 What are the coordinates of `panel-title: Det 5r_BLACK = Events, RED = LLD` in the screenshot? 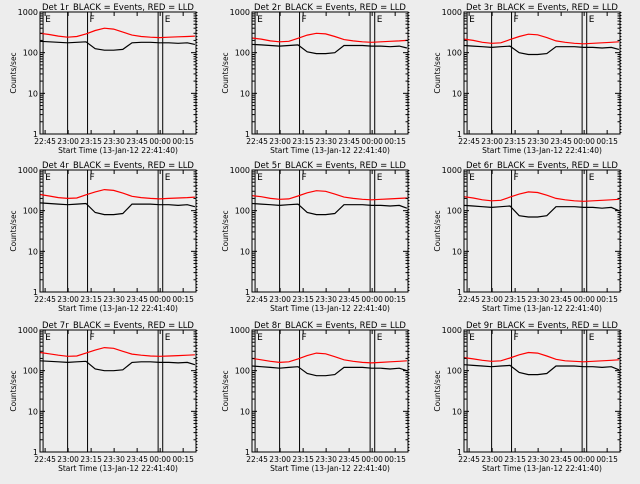 It's located at (330, 166).